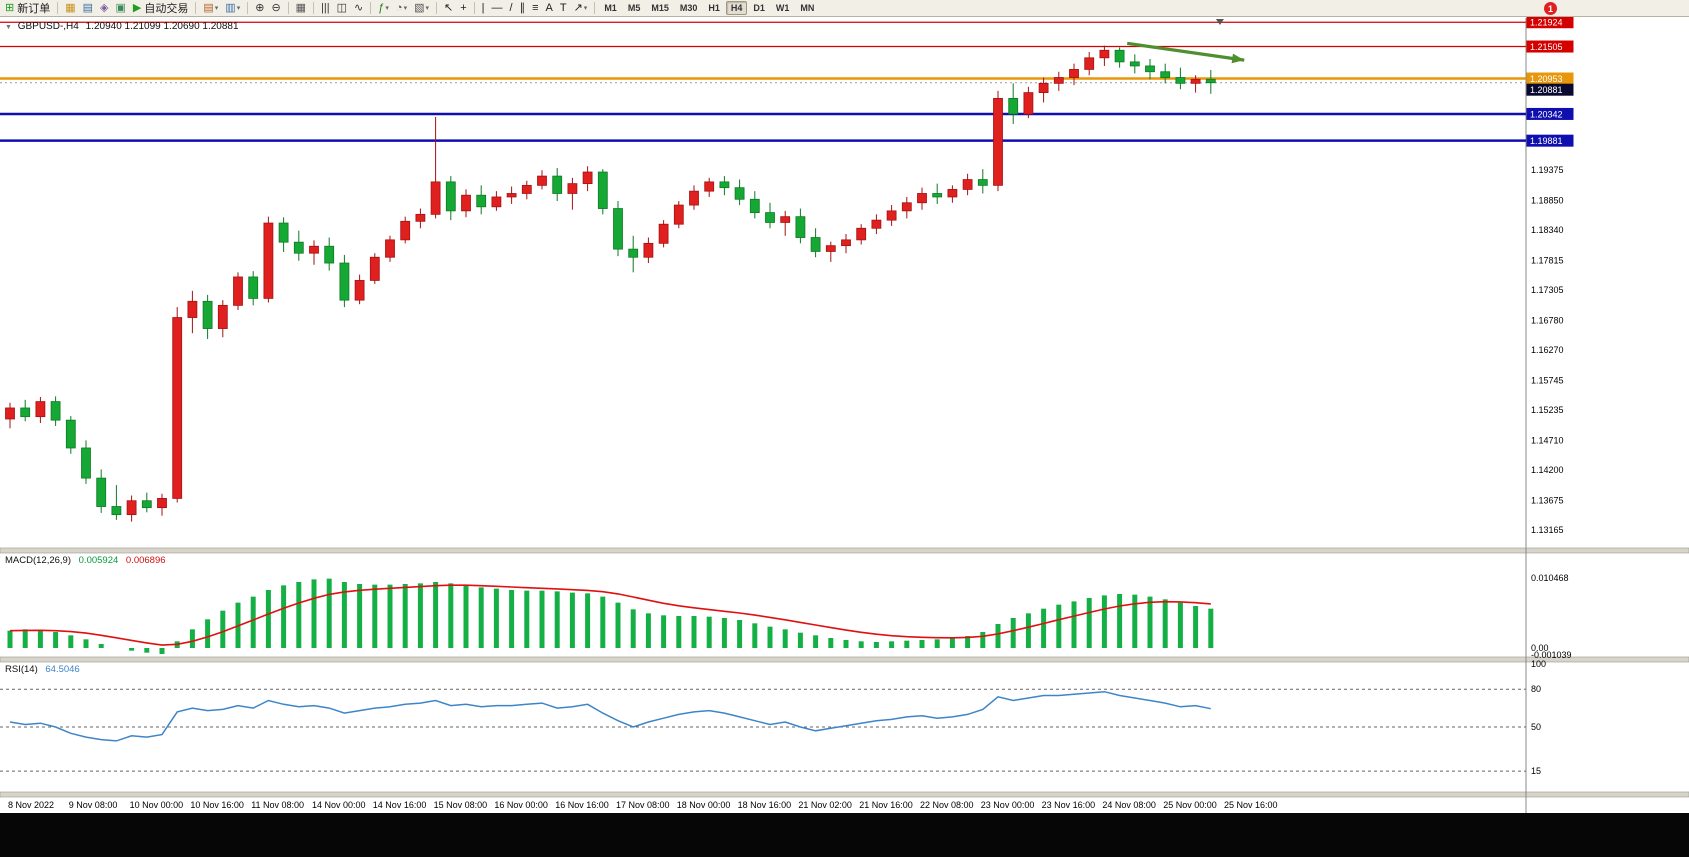 The height and width of the screenshot is (857, 1689). I want to click on time-axis-label: 25 Nov 16:00, so click(1251, 805).